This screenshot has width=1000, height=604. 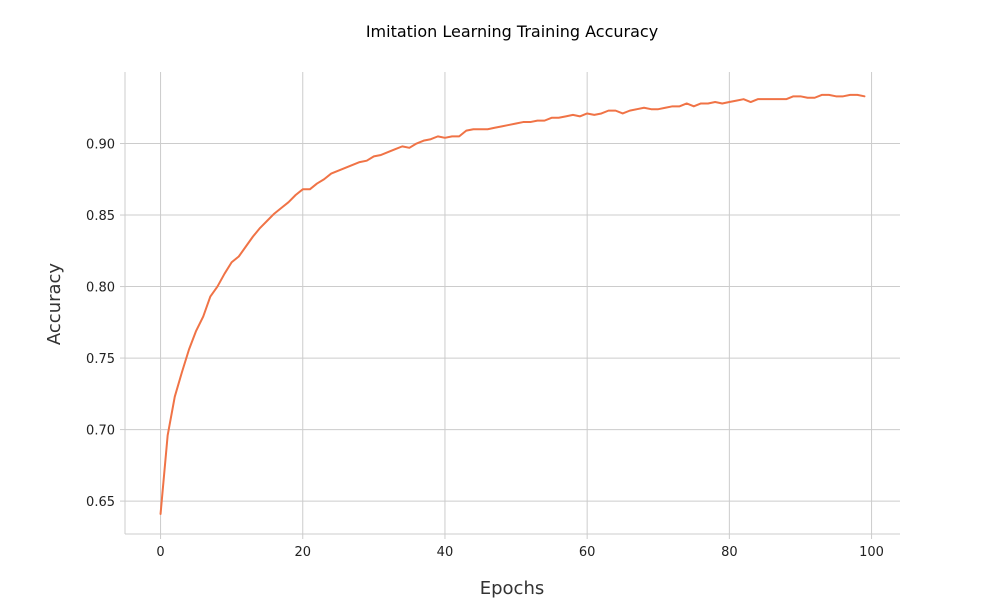 I want to click on y-tick-label: 0.75, so click(x=100, y=359).